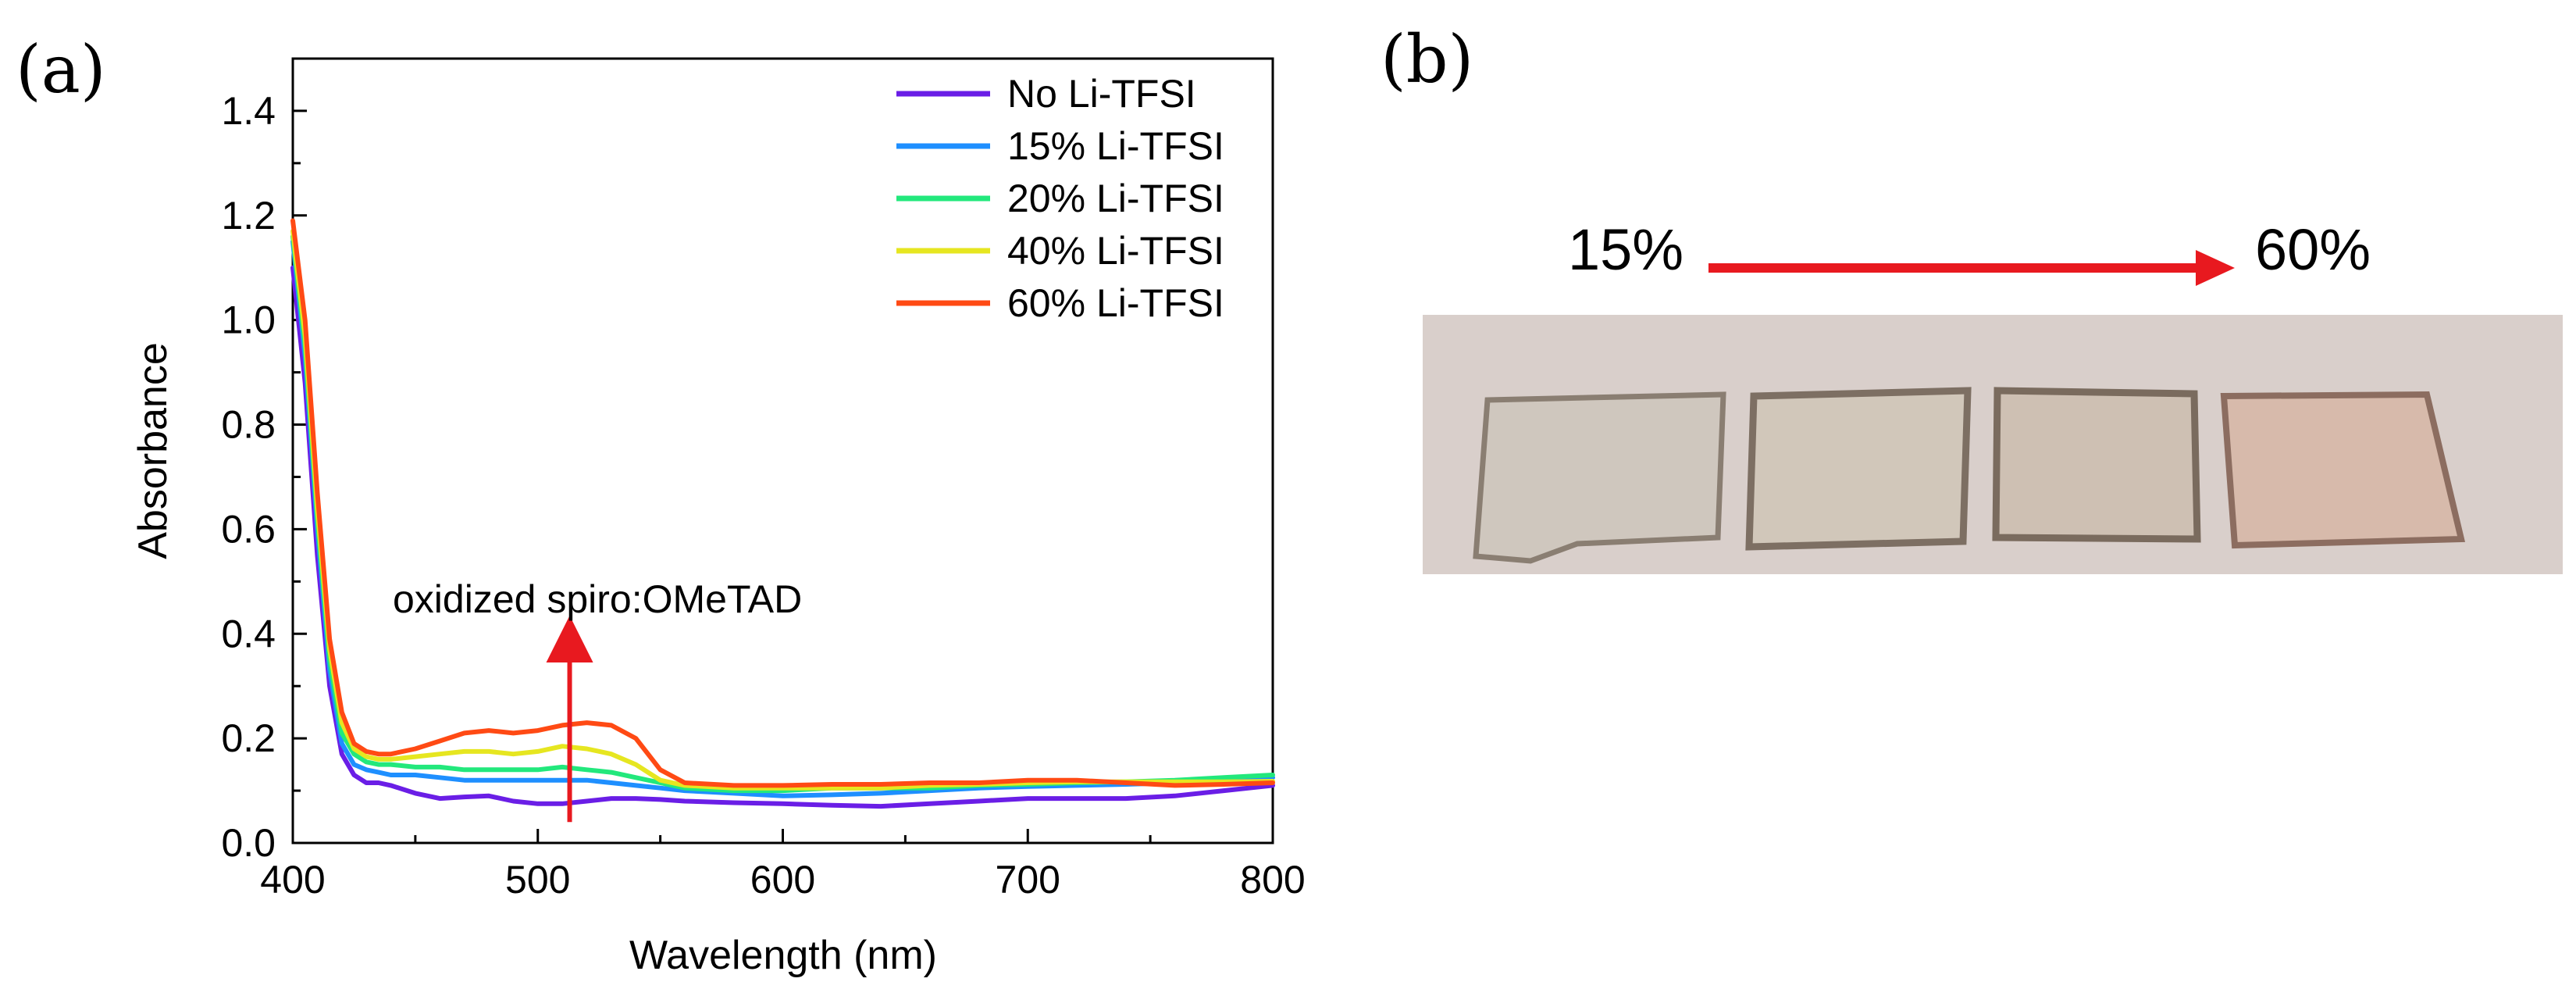  I want to click on x-axis: 400 500 600 700 800, so click(783, 865).